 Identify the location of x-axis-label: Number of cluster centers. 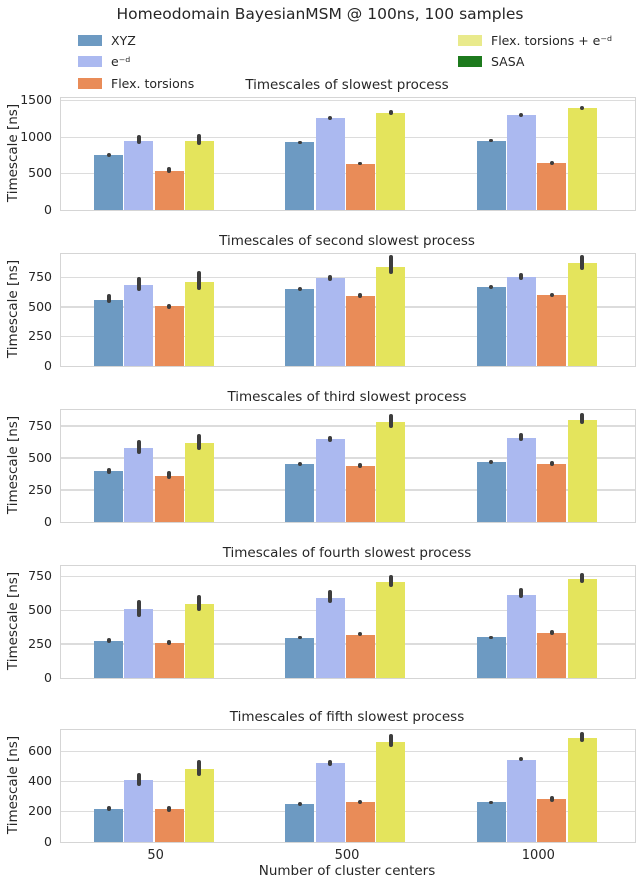
(347, 871).